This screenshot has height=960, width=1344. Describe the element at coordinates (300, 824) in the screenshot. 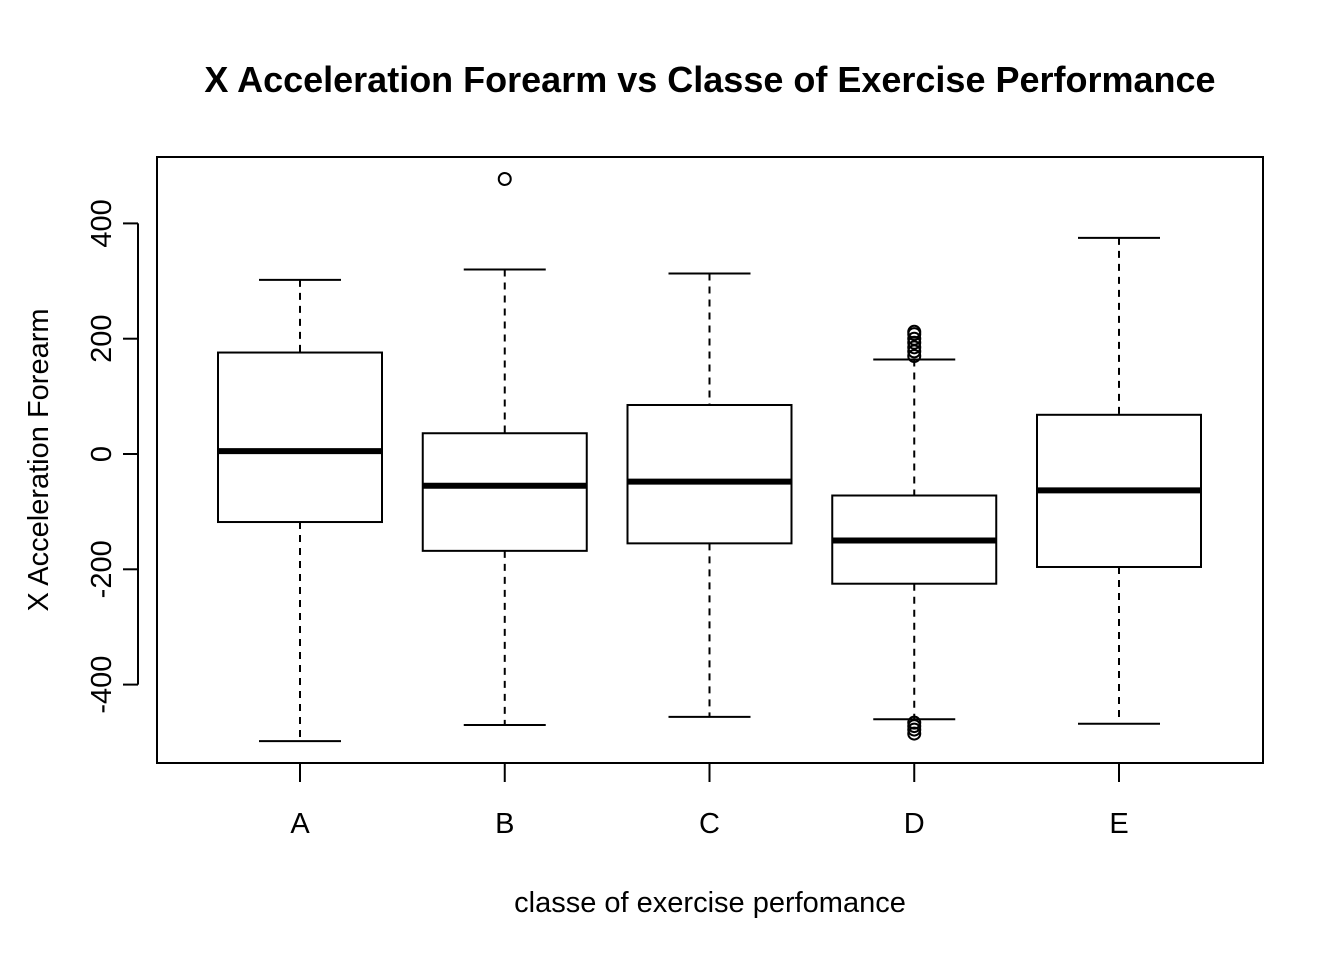

I see `x-tick-label: A` at that location.